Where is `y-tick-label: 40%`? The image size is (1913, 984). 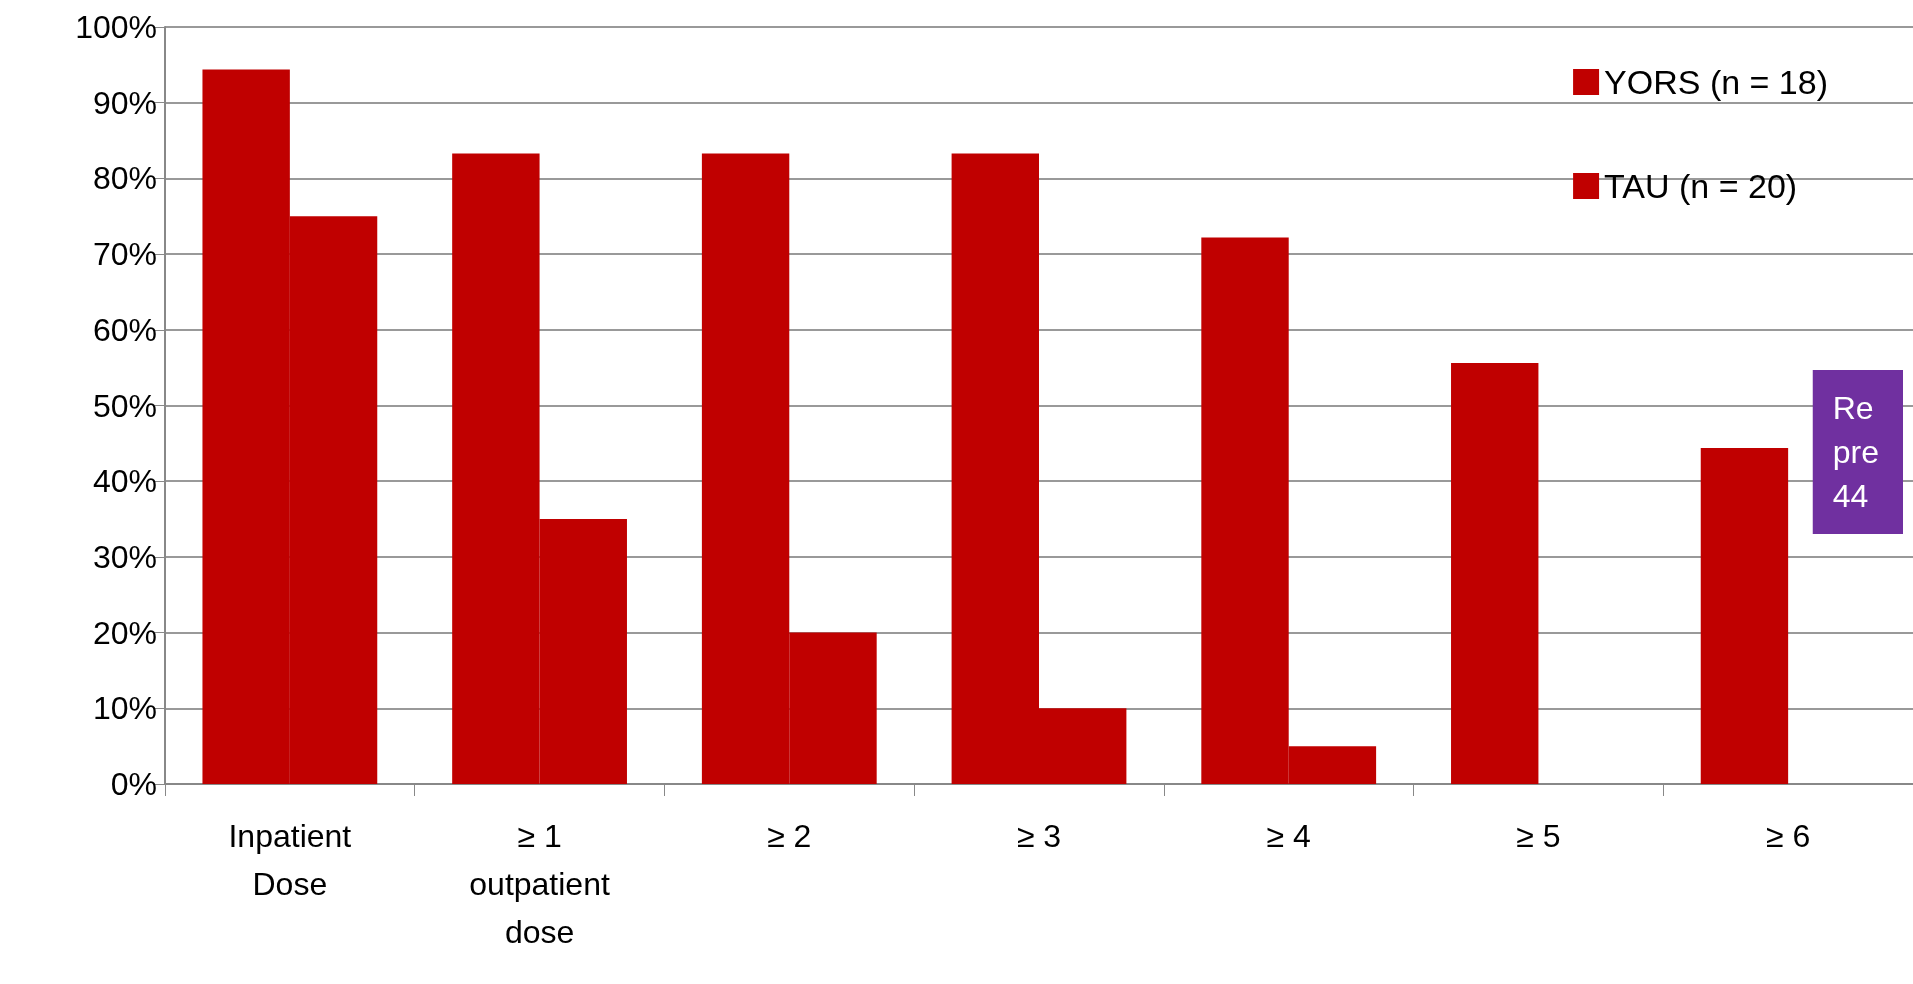 y-tick-label: 40% is located at coordinates (124, 481).